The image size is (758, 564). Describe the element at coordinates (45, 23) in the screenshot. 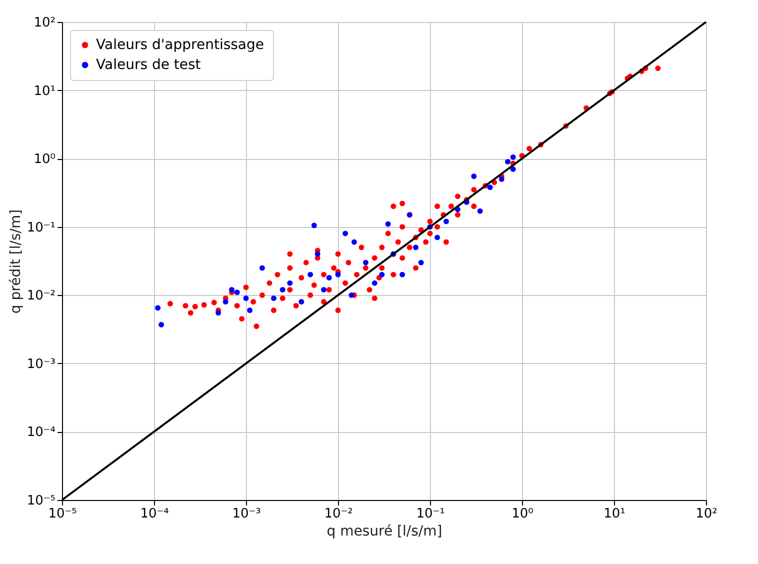

I see `y-tick-label: 10²` at that location.